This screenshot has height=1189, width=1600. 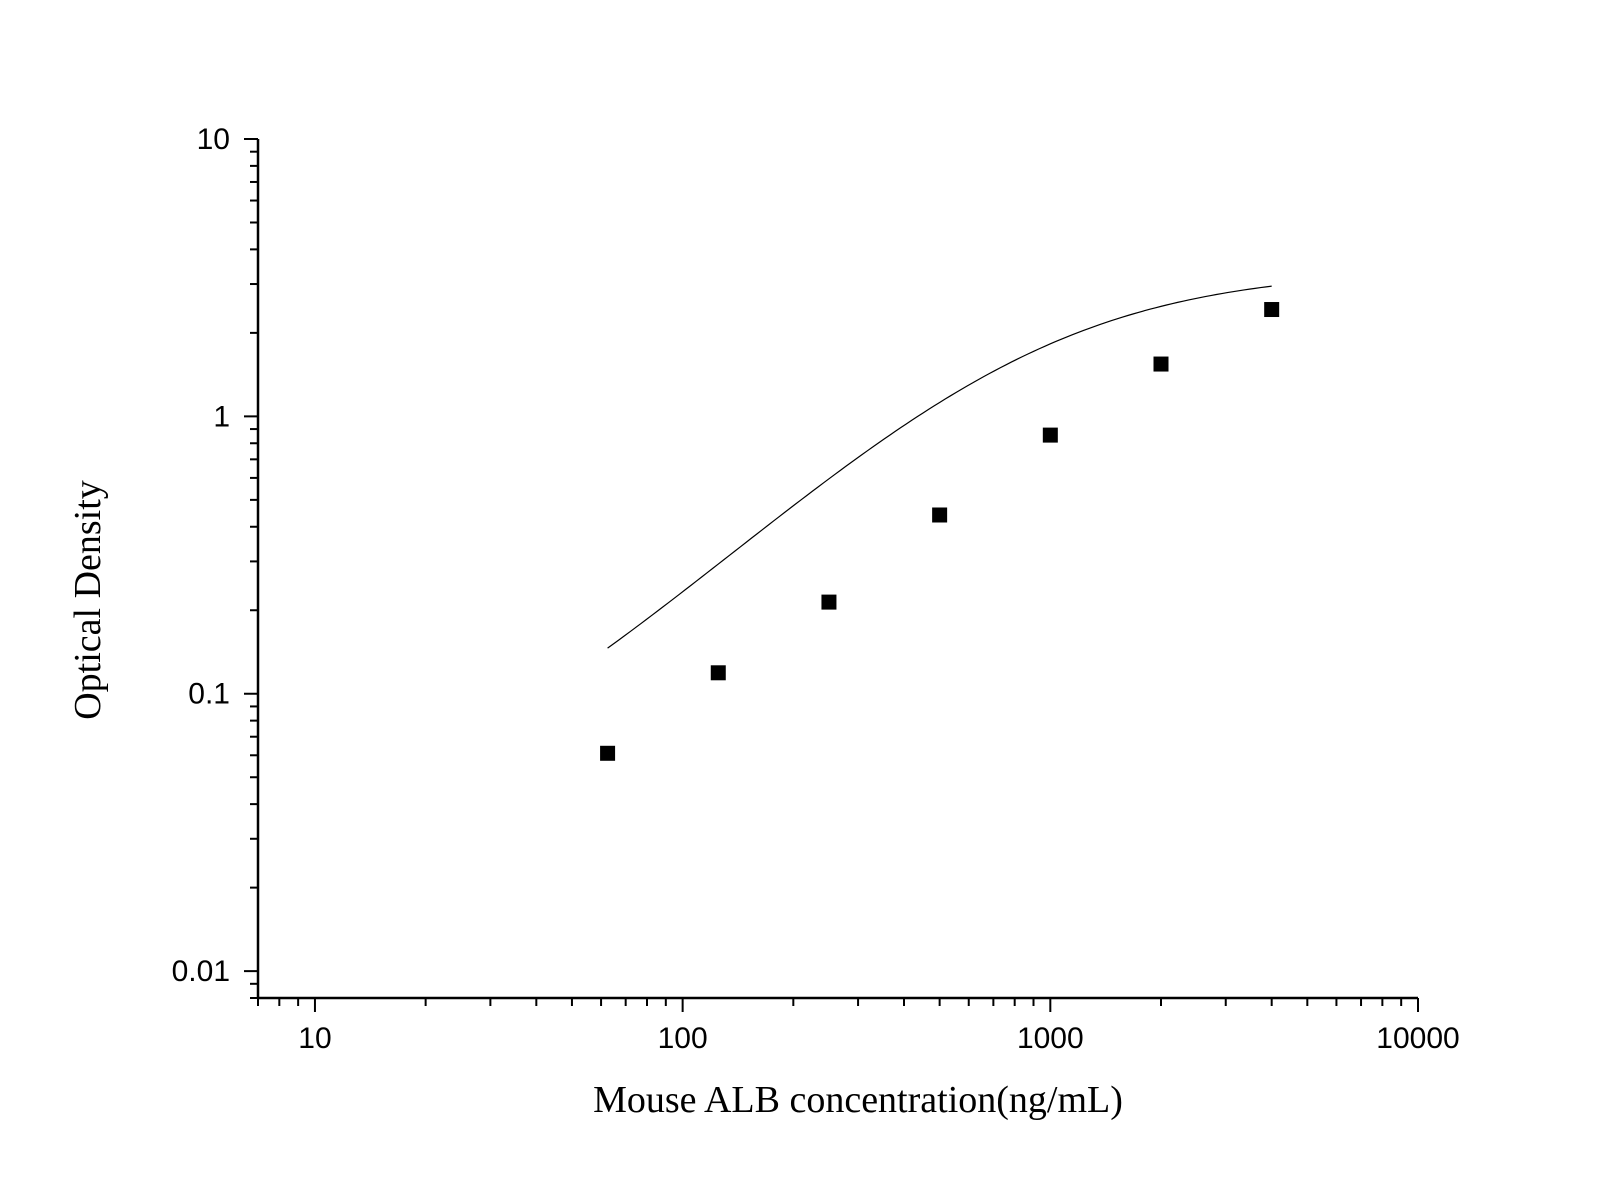 I want to click on x-tick-label: 1000, so click(x=1050, y=1038).